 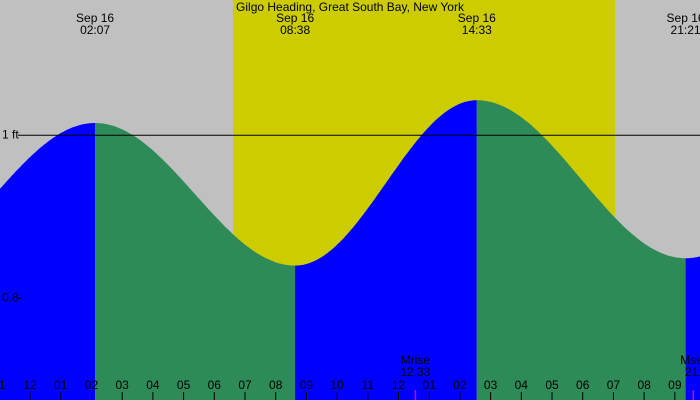 I want to click on moon-event-time: 21:, so click(x=692, y=372).